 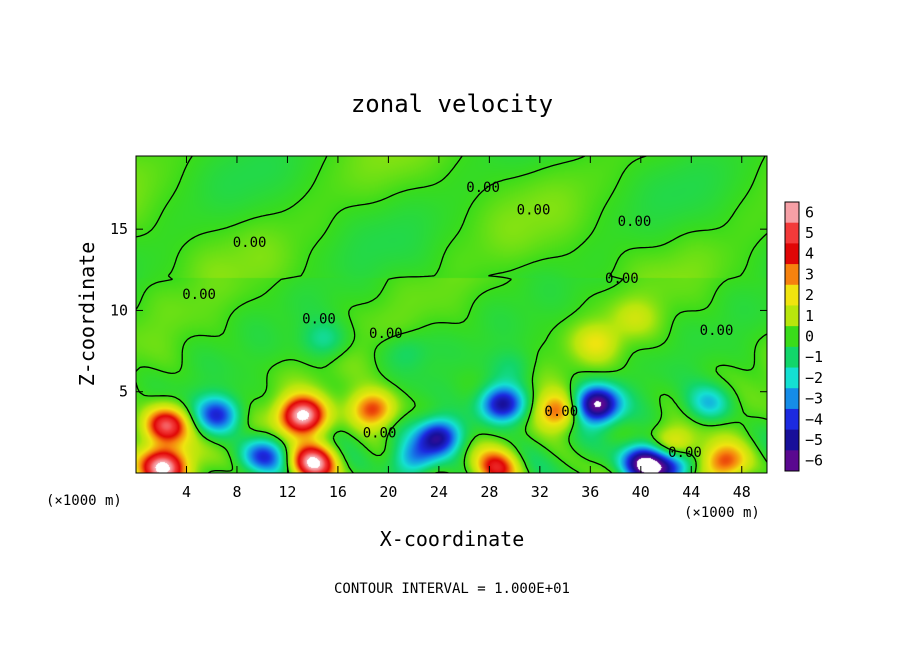 I want to click on colorbar-label: −3, so click(x=814, y=399).